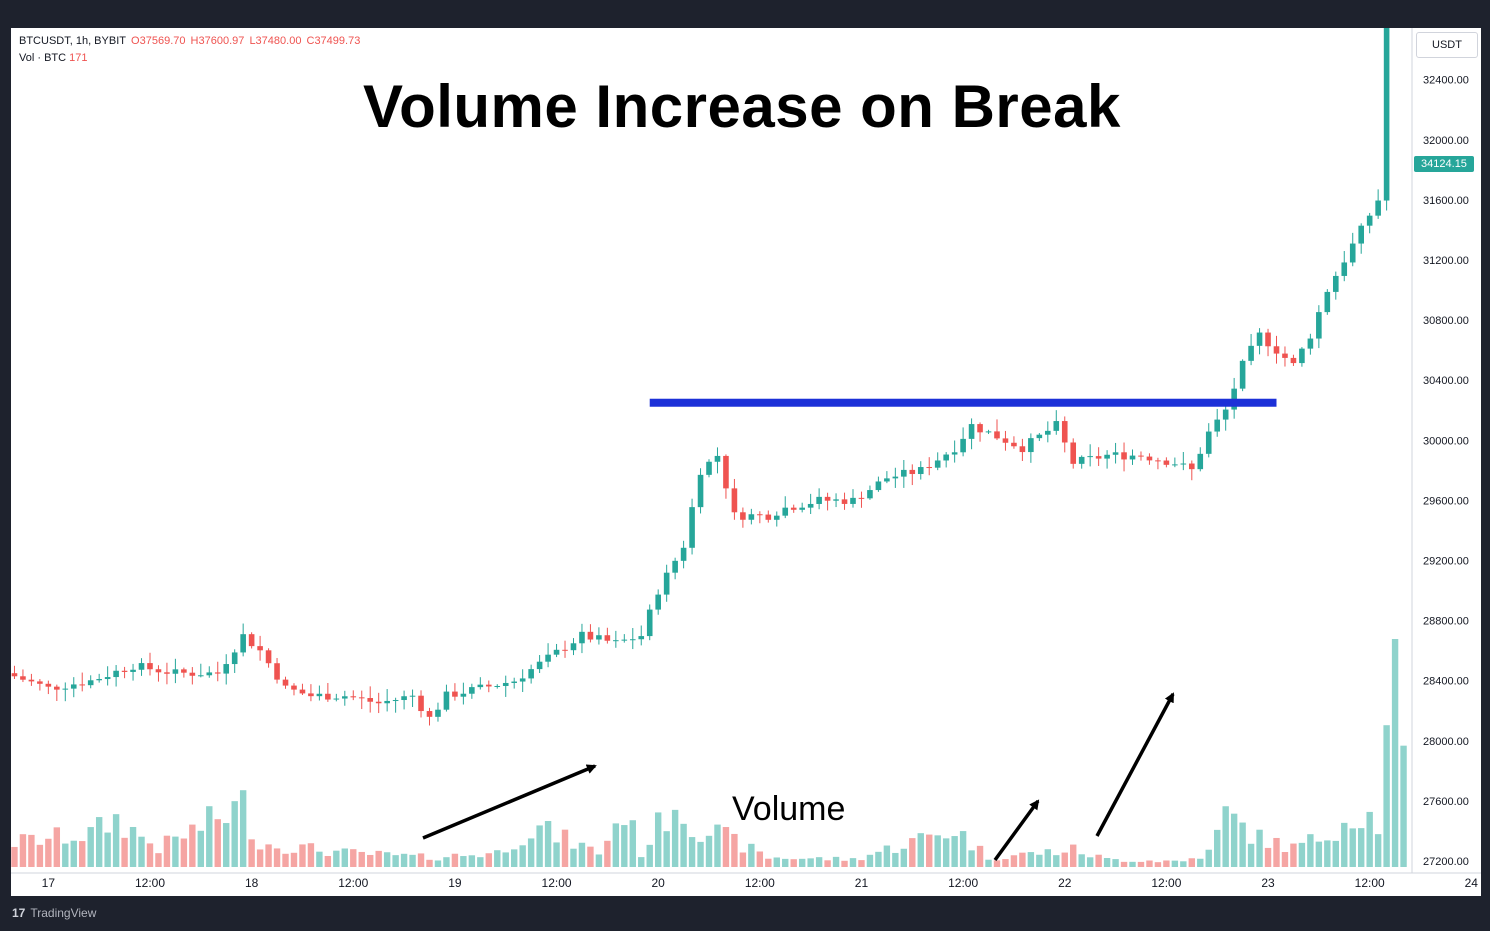 This screenshot has width=1490, height=931. I want to click on footer: 17 TradingView, so click(54, 913).